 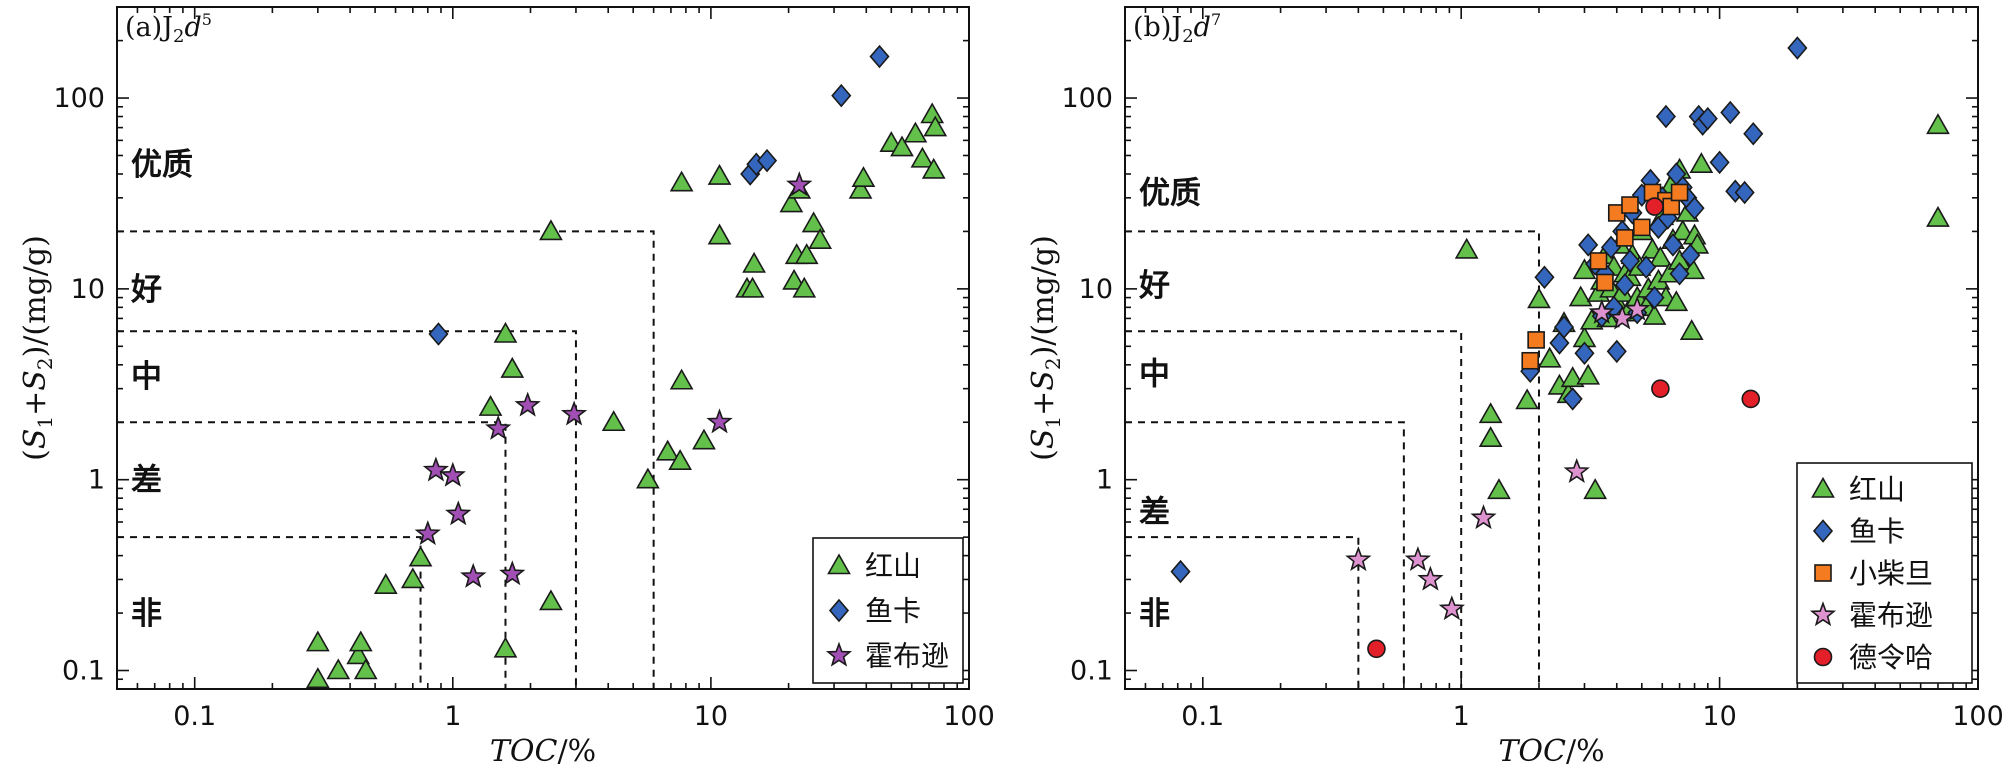 I want to click on classification-guides, so click(x=1332, y=459).